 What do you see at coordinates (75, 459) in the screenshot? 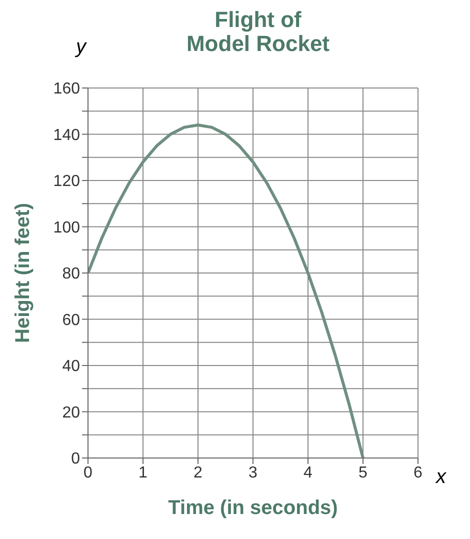
I see `y-tick-label: 0` at bounding box center [75, 459].